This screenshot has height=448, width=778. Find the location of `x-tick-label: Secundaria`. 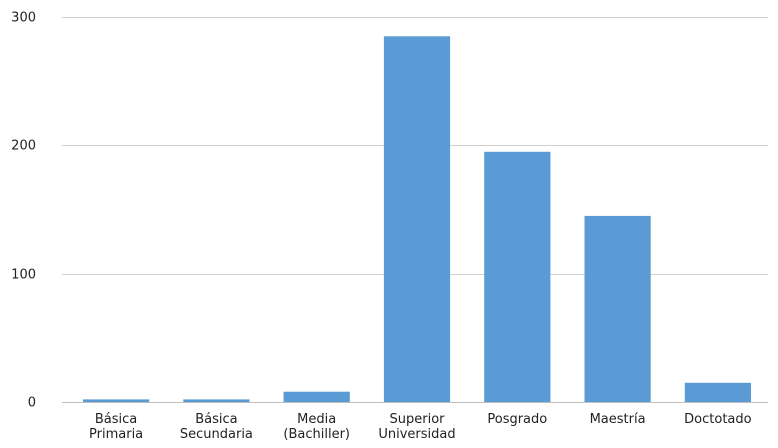

x-tick-label: Secundaria is located at coordinates (216, 434).